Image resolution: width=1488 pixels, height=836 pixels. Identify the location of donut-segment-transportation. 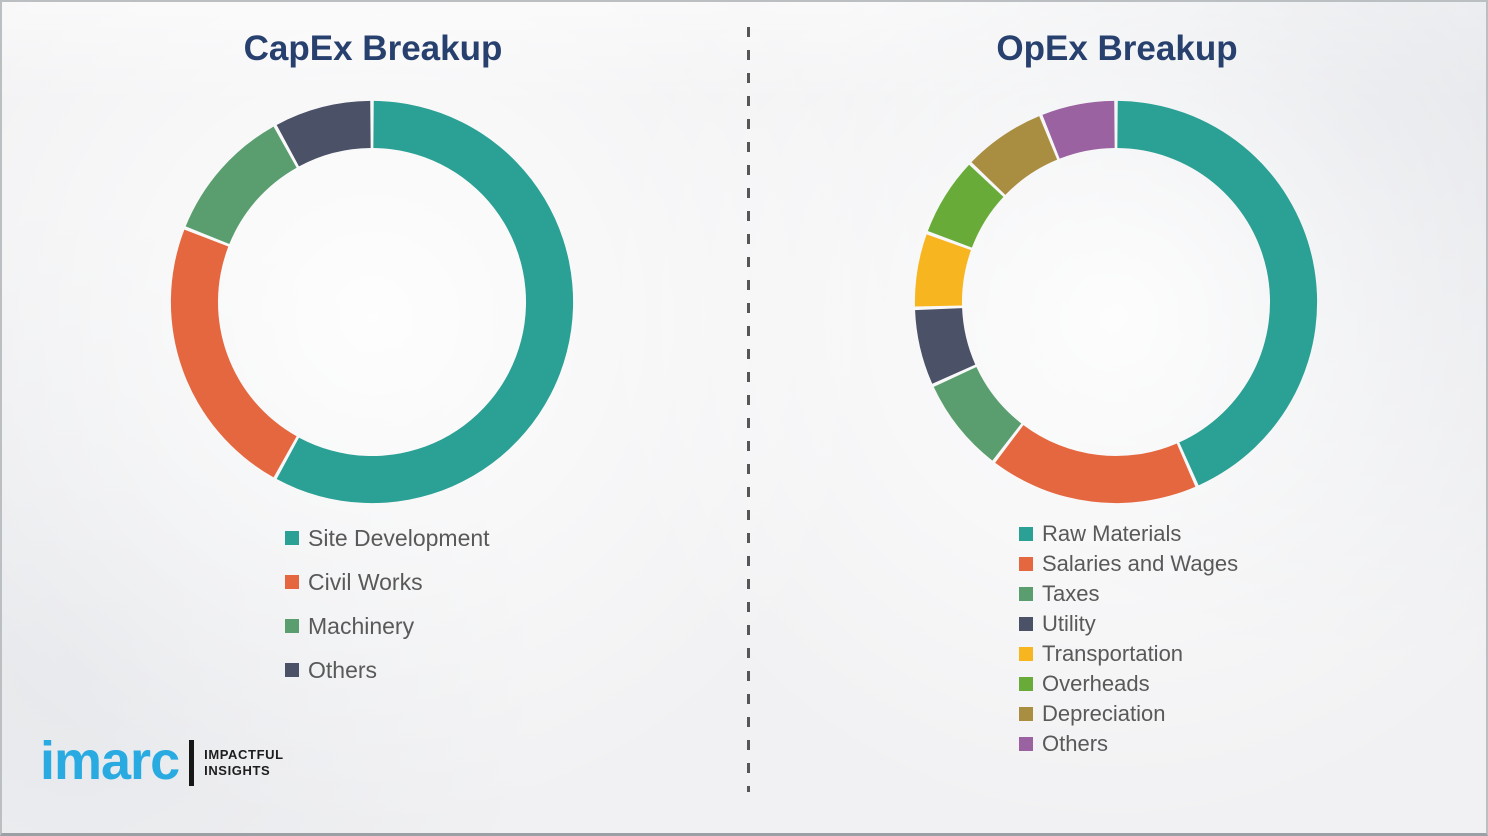
(942, 270).